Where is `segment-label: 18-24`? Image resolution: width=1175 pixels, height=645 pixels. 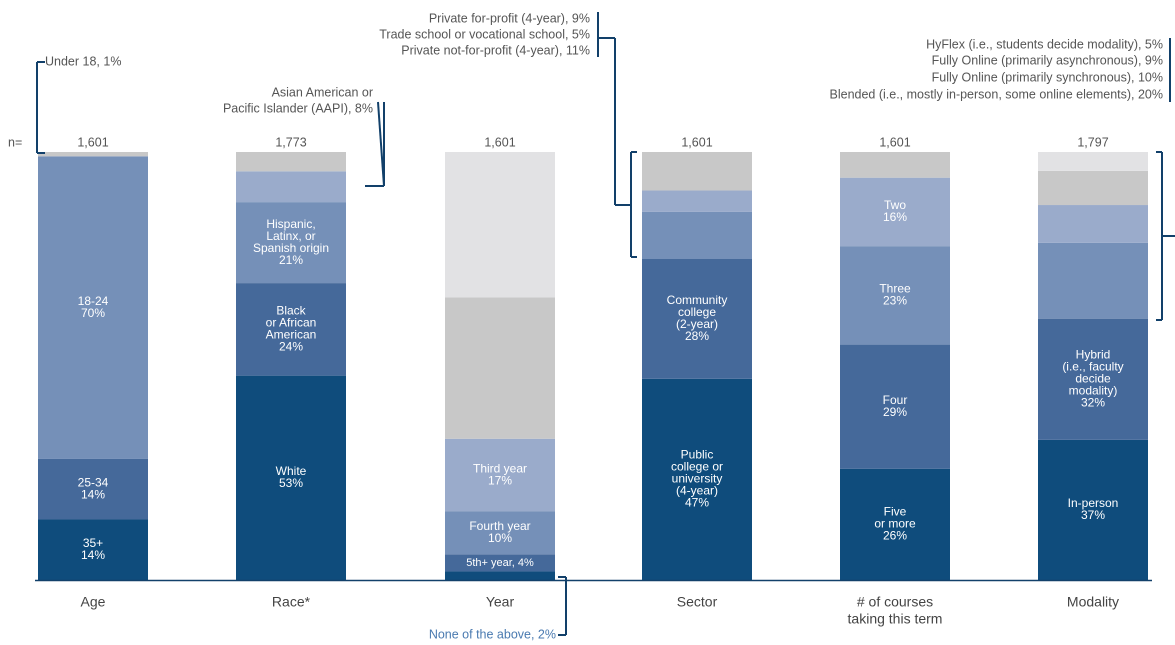 segment-label: 18-24 is located at coordinates (93, 301).